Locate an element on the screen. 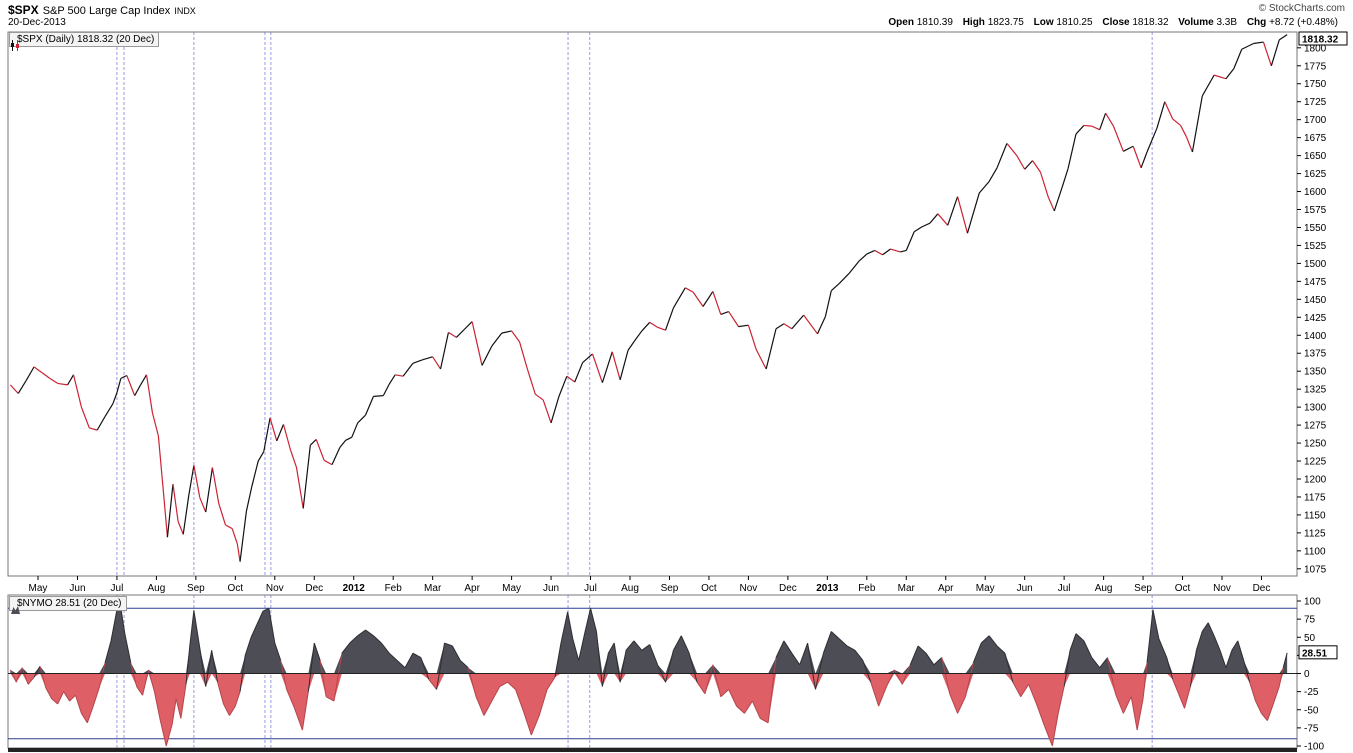  svg-text: 1175 is located at coordinates (1315, 497).